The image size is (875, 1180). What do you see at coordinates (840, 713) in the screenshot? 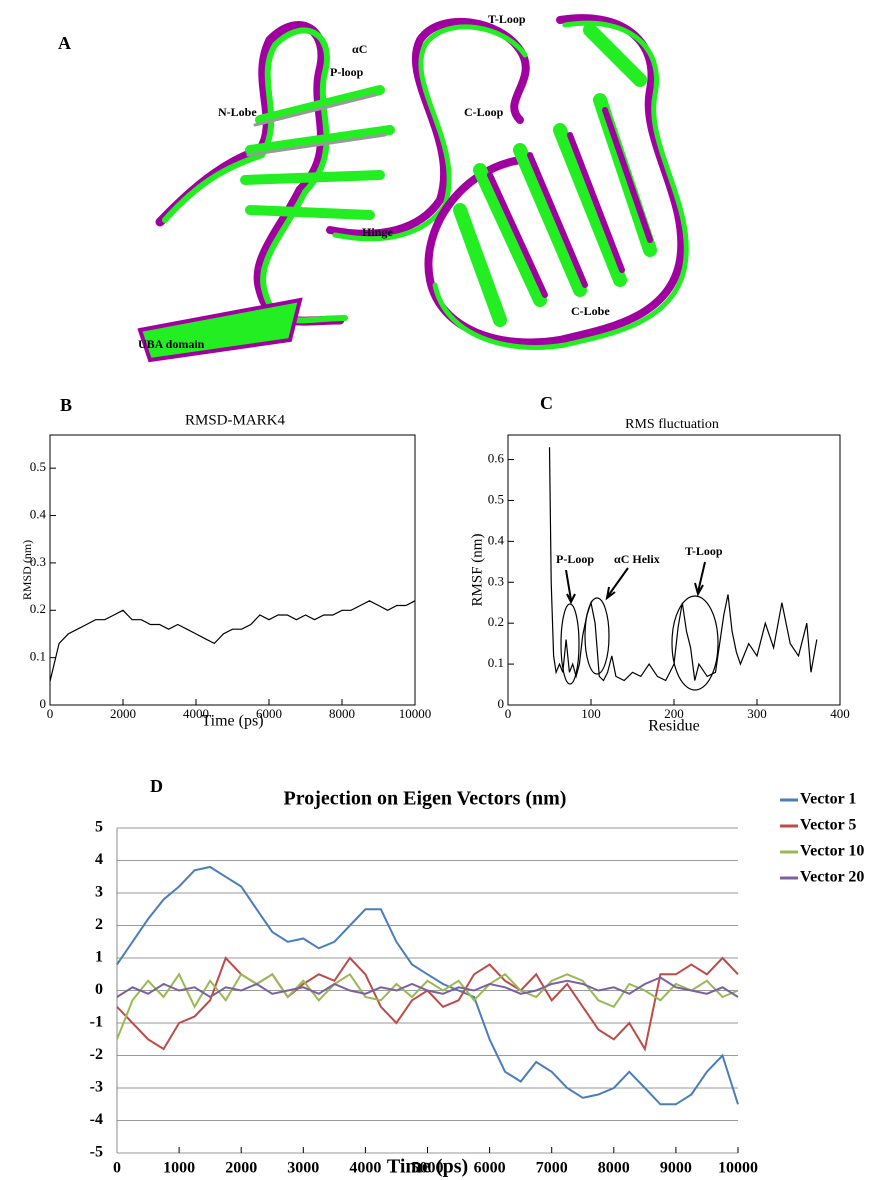
I see `x-tick-label: 400` at bounding box center [840, 713].